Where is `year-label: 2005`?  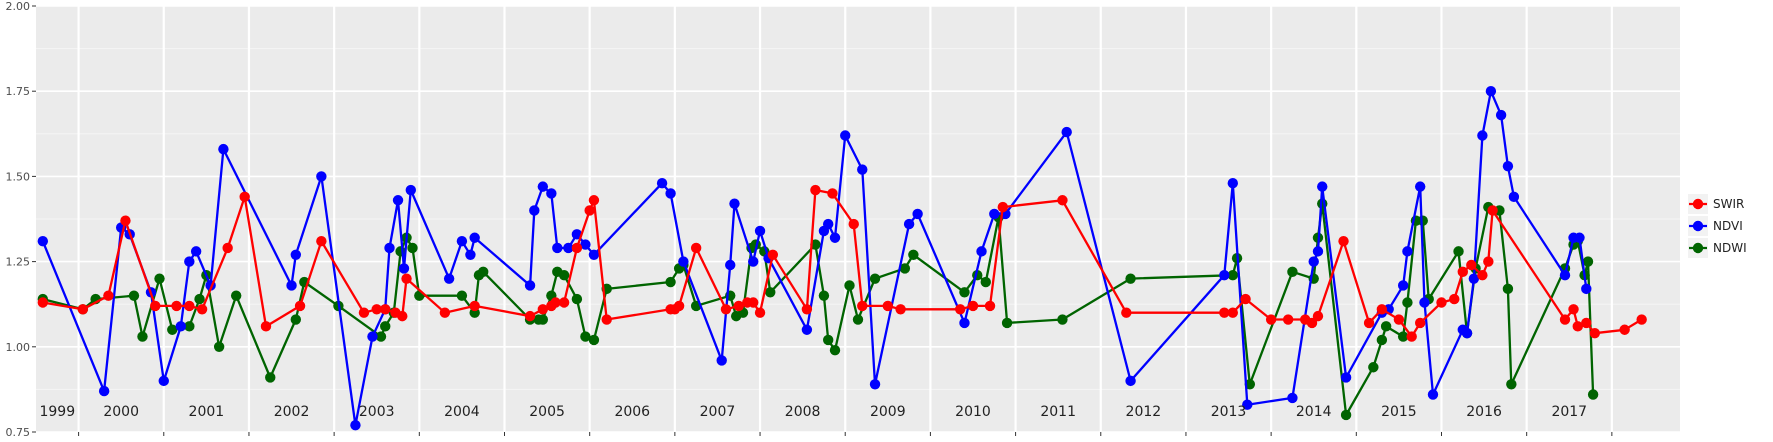
year-label: 2005 is located at coordinates (547, 412).